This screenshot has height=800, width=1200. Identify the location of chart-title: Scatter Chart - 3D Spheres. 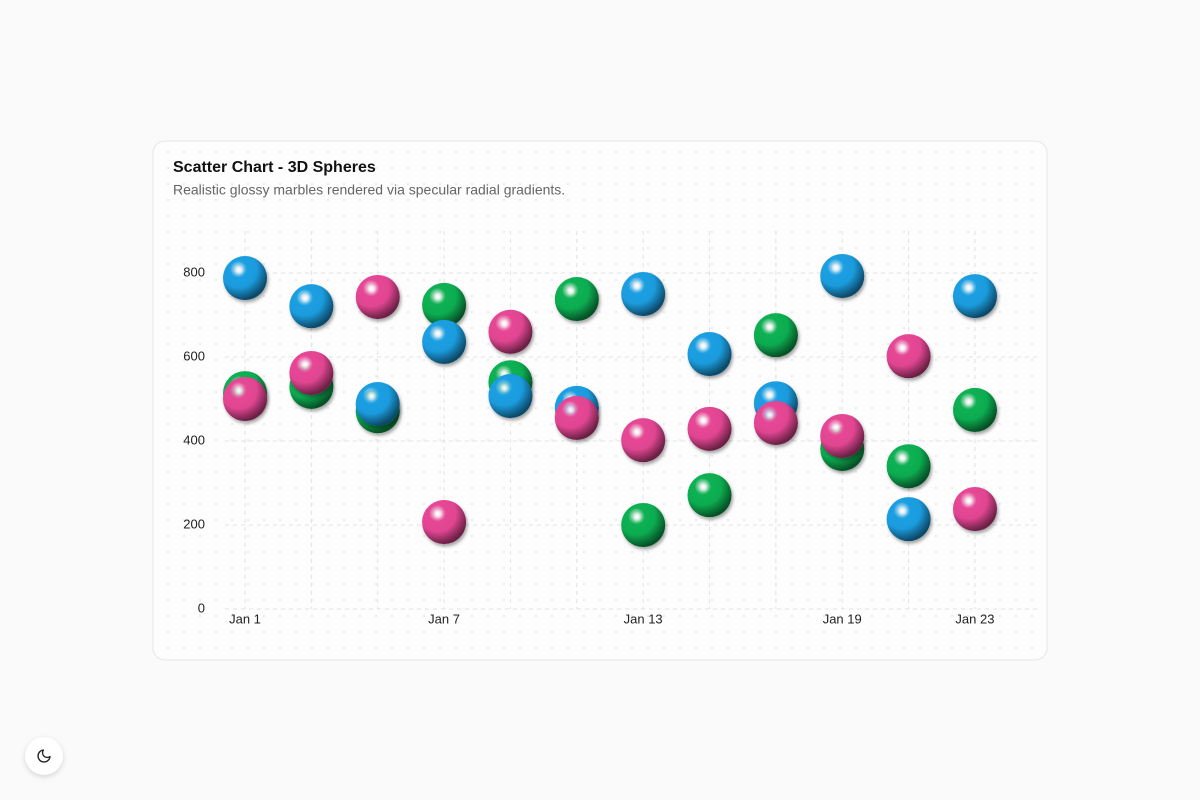
(274, 167).